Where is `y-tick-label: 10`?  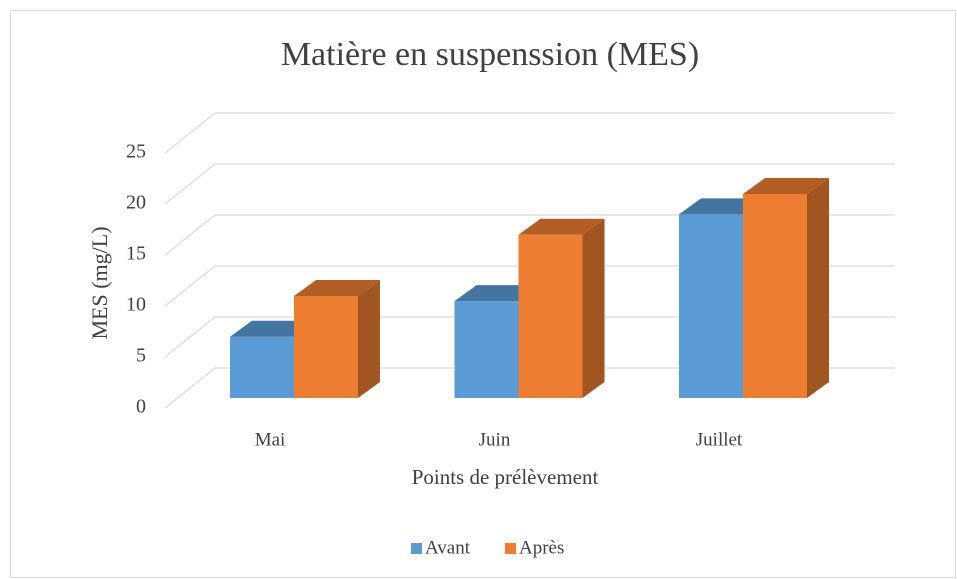
y-tick-label: 10 is located at coordinates (136, 305).